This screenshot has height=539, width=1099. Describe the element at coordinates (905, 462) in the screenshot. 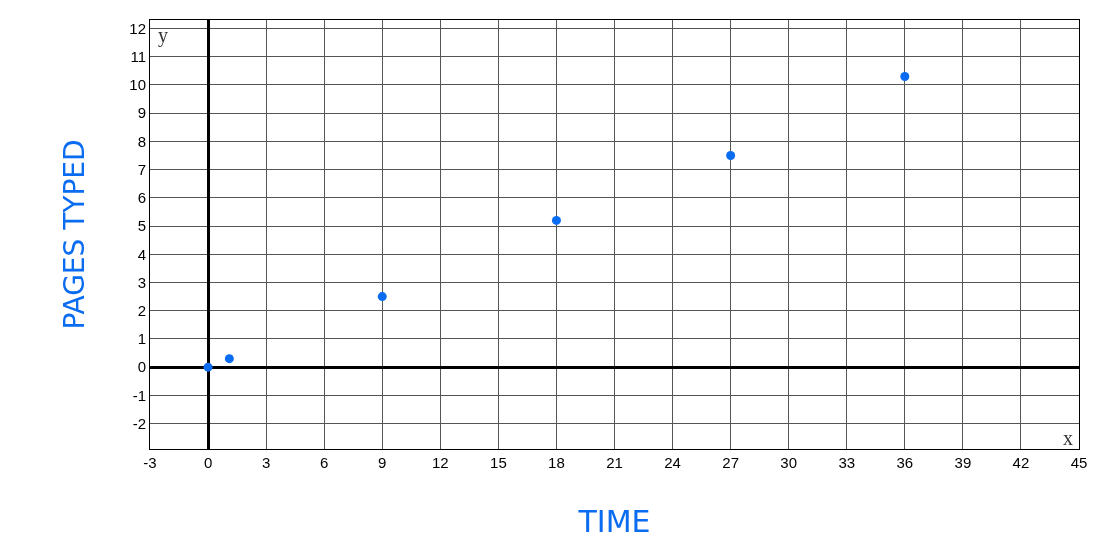

I see `x-tick-label: 36` at that location.